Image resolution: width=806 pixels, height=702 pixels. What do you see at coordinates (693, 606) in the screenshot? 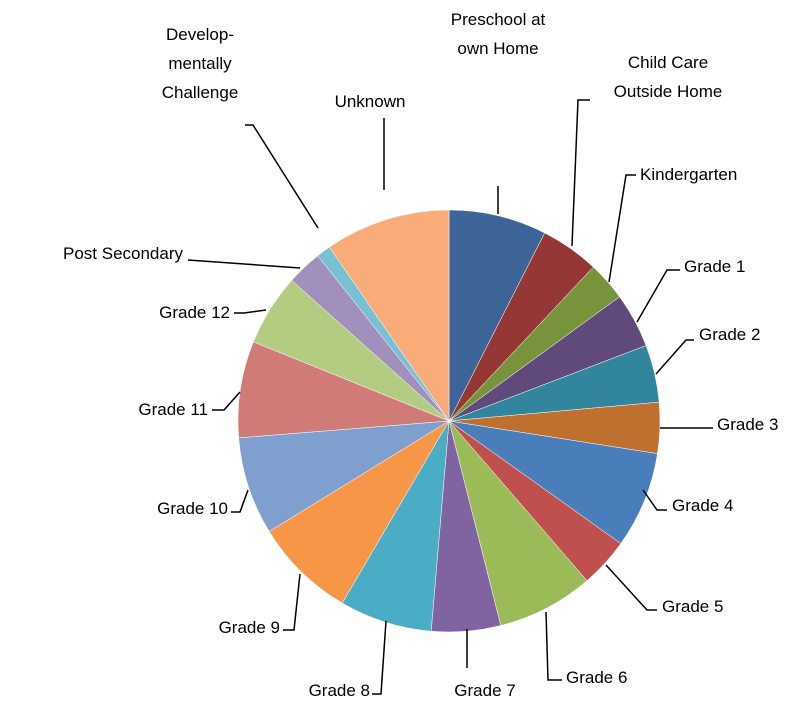
I see `slice-label: Grade 5` at bounding box center [693, 606].